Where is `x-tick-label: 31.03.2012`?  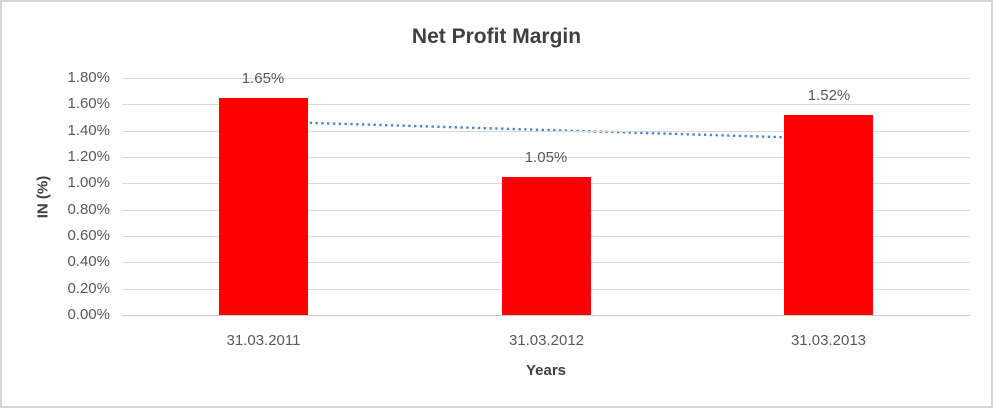 x-tick-label: 31.03.2012 is located at coordinates (546, 340).